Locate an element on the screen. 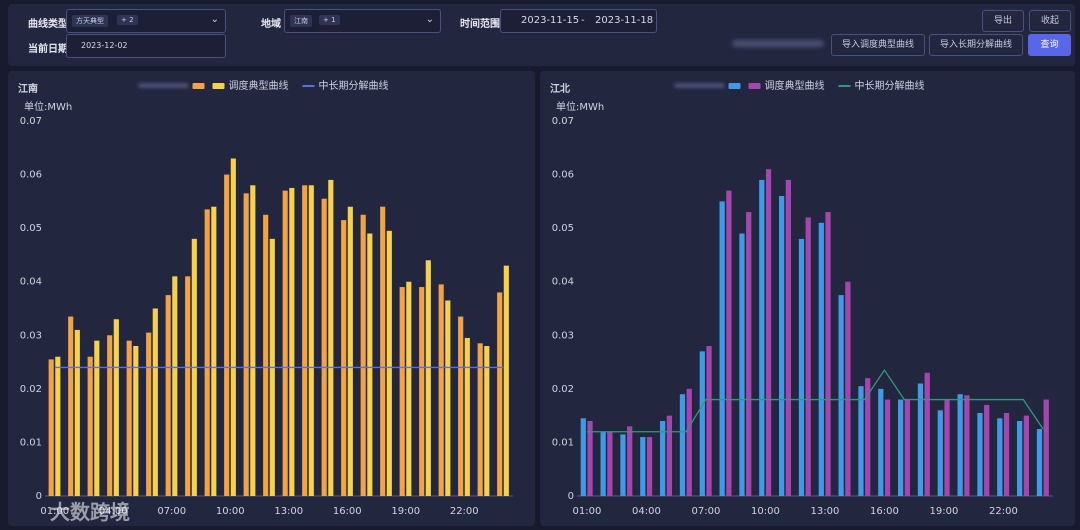  line is located at coordinates (815, 400).